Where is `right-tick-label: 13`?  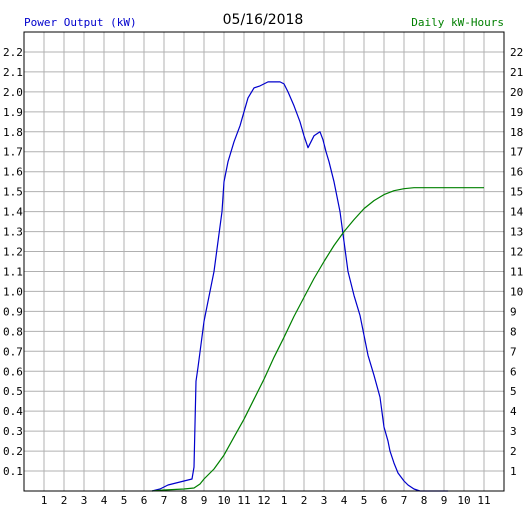 right-tick-label: 13 is located at coordinates (516, 232).